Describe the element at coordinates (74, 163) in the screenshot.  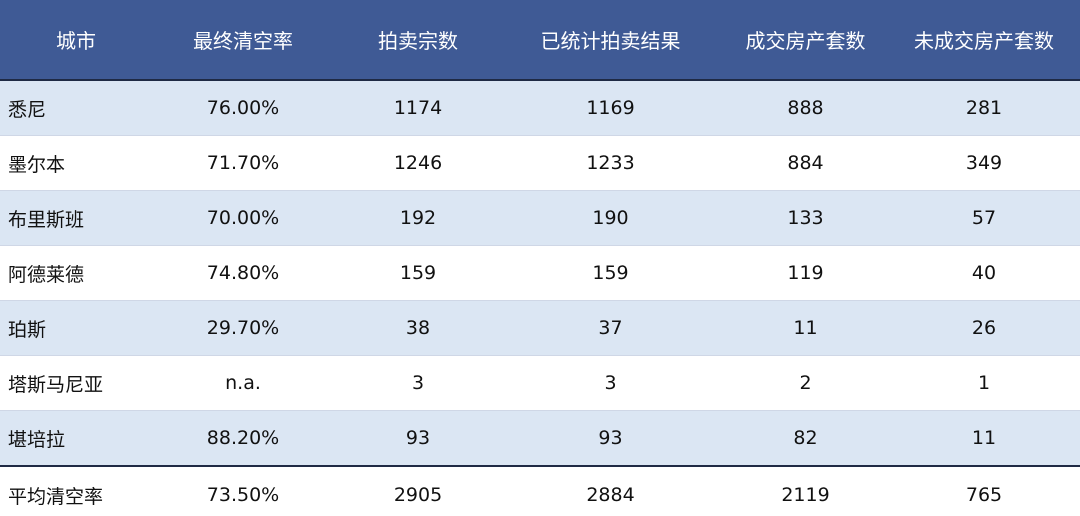
I see `cell-city: 墨尔本` at that location.